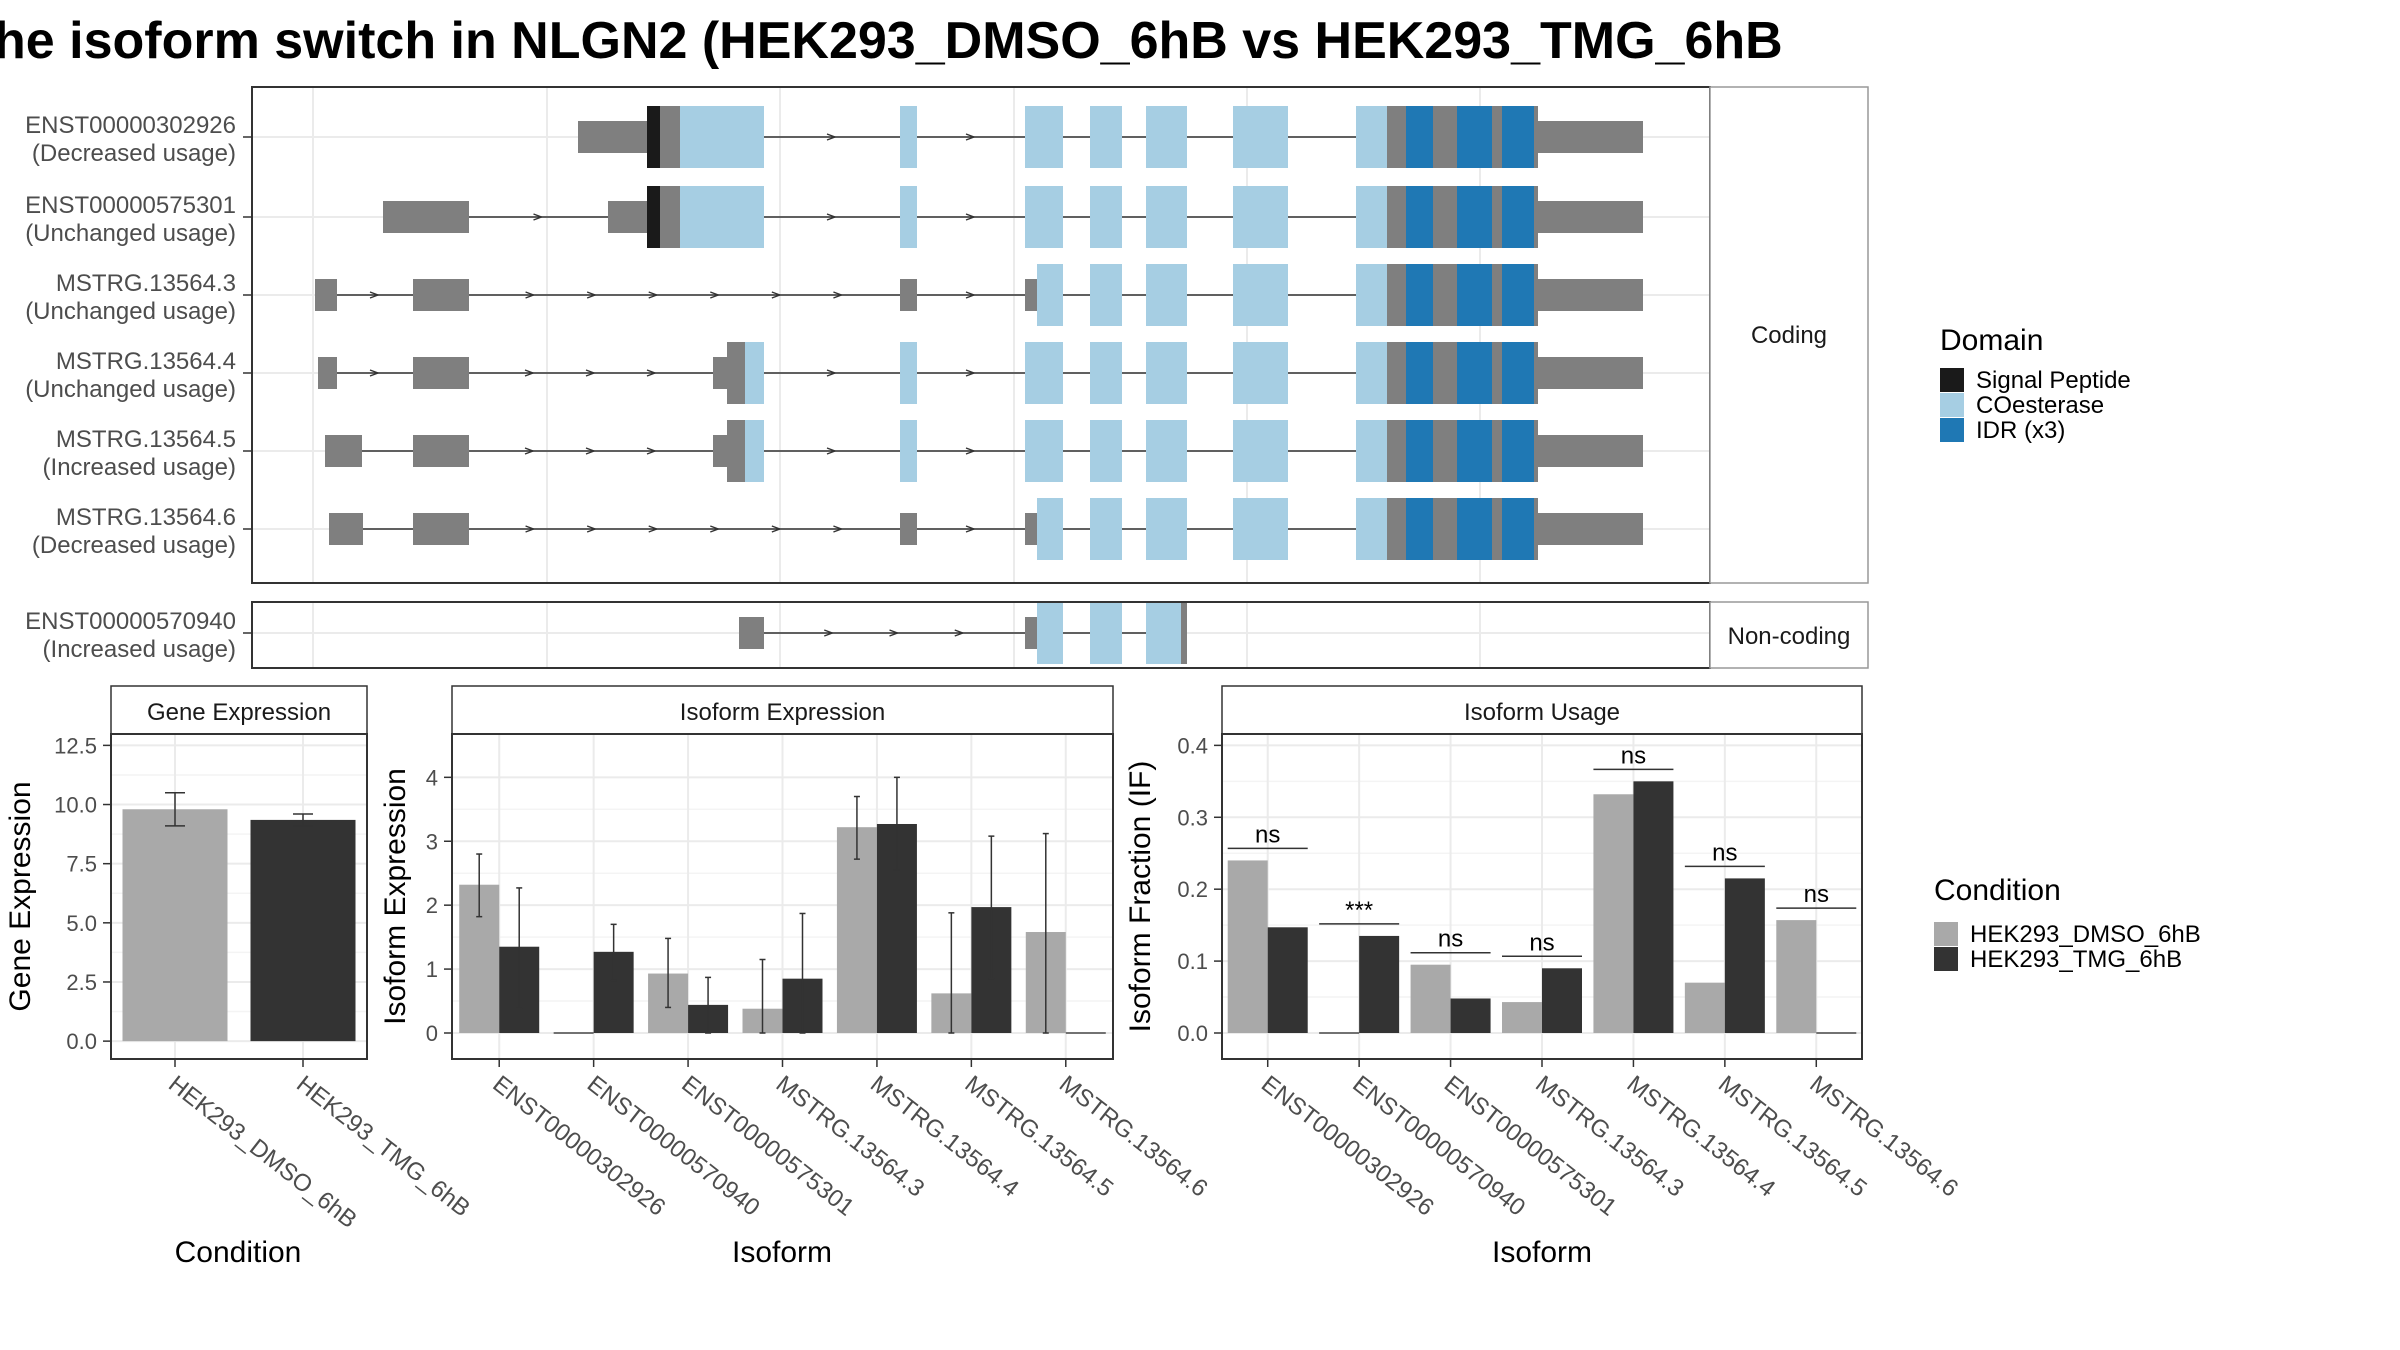 This screenshot has width=2400, height=1350. Describe the element at coordinates (767, 1145) in the screenshot. I see `x-tick-label: ENST00000575301` at that location.